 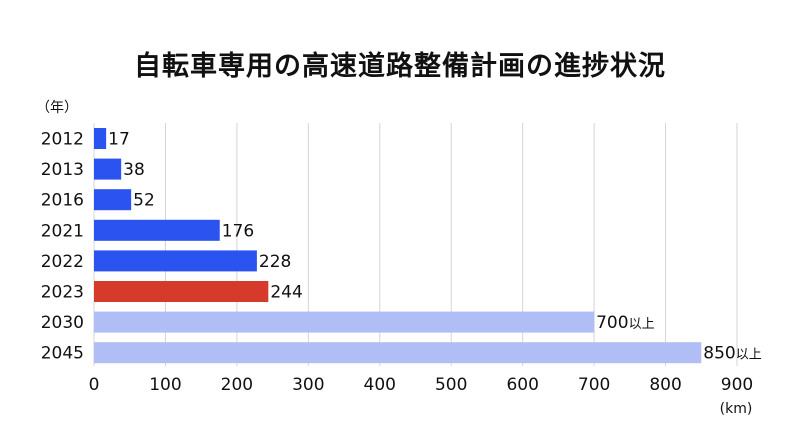 I want to click on data-label-value: 52, so click(x=144, y=201).